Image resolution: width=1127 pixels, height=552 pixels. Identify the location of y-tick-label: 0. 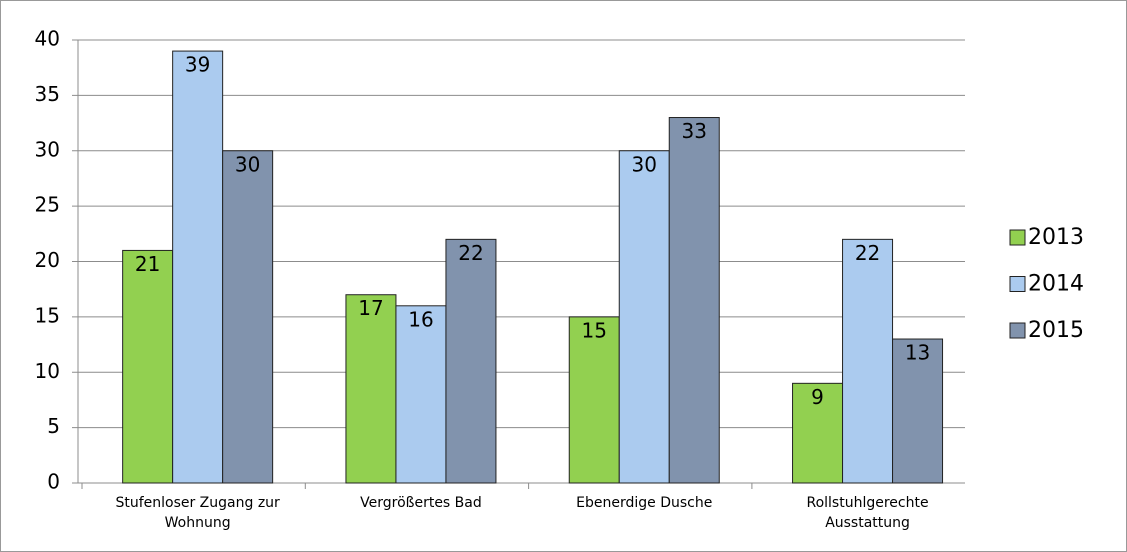
(53, 482).